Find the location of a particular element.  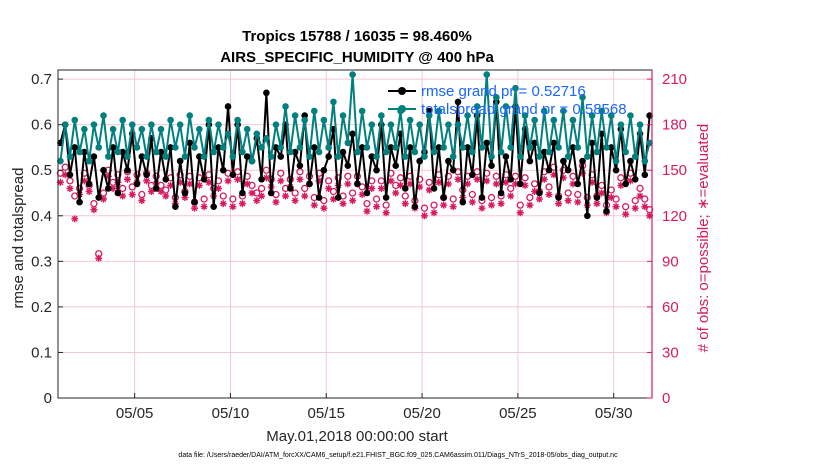

y-left-axis-ticks: 0 0.1 0.2 0.3 0.4 0.5 0.6 0.7 is located at coordinates (47, 239).